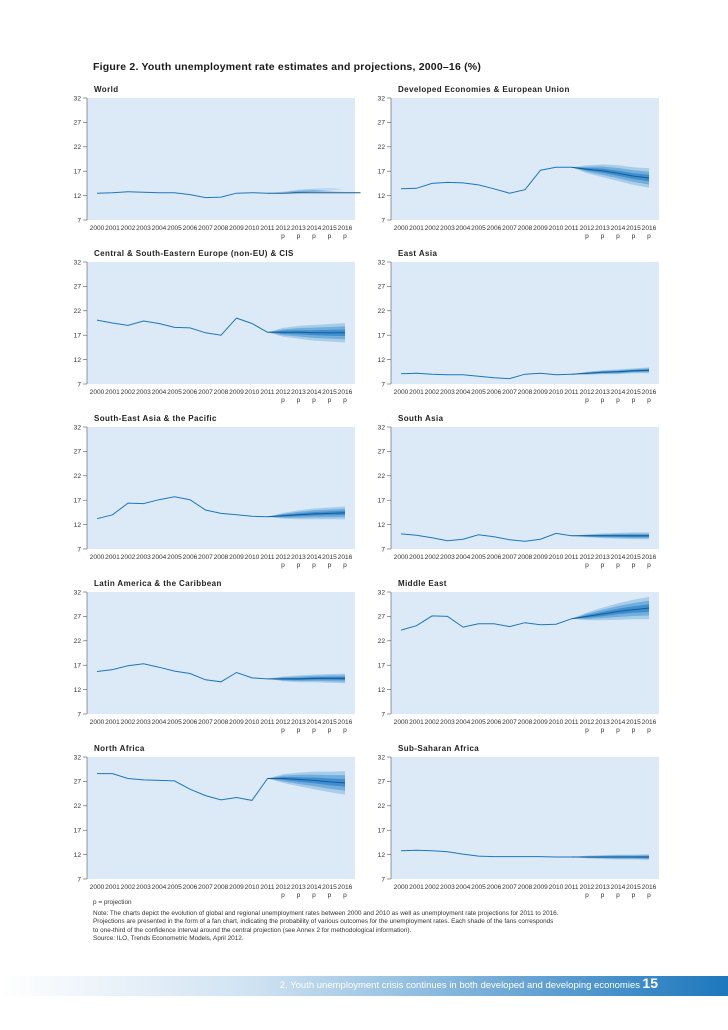 The width and height of the screenshot is (728, 1030). I want to click on chart-title: East Asia, so click(417, 253).